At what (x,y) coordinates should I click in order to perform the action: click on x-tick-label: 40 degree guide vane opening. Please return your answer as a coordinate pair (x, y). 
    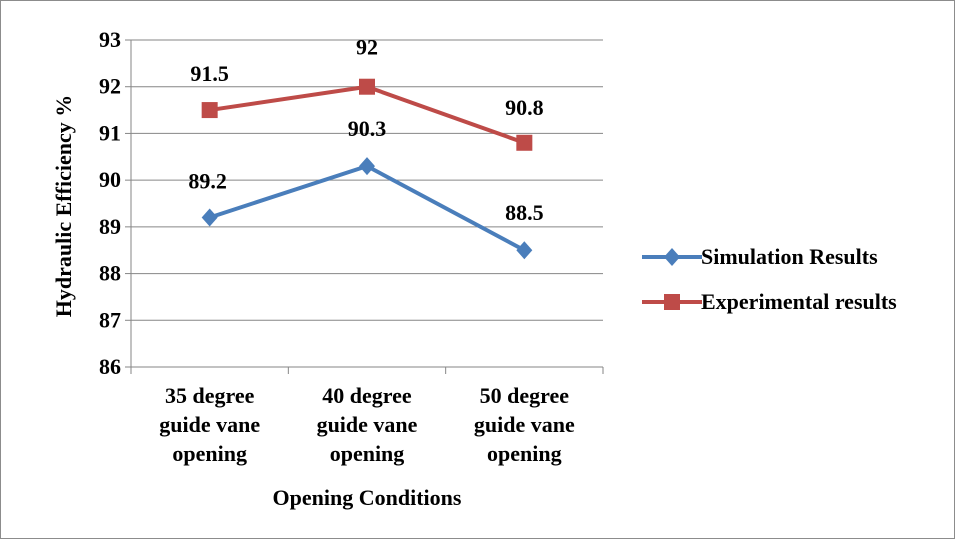
    Looking at the image, I should click on (367, 424).